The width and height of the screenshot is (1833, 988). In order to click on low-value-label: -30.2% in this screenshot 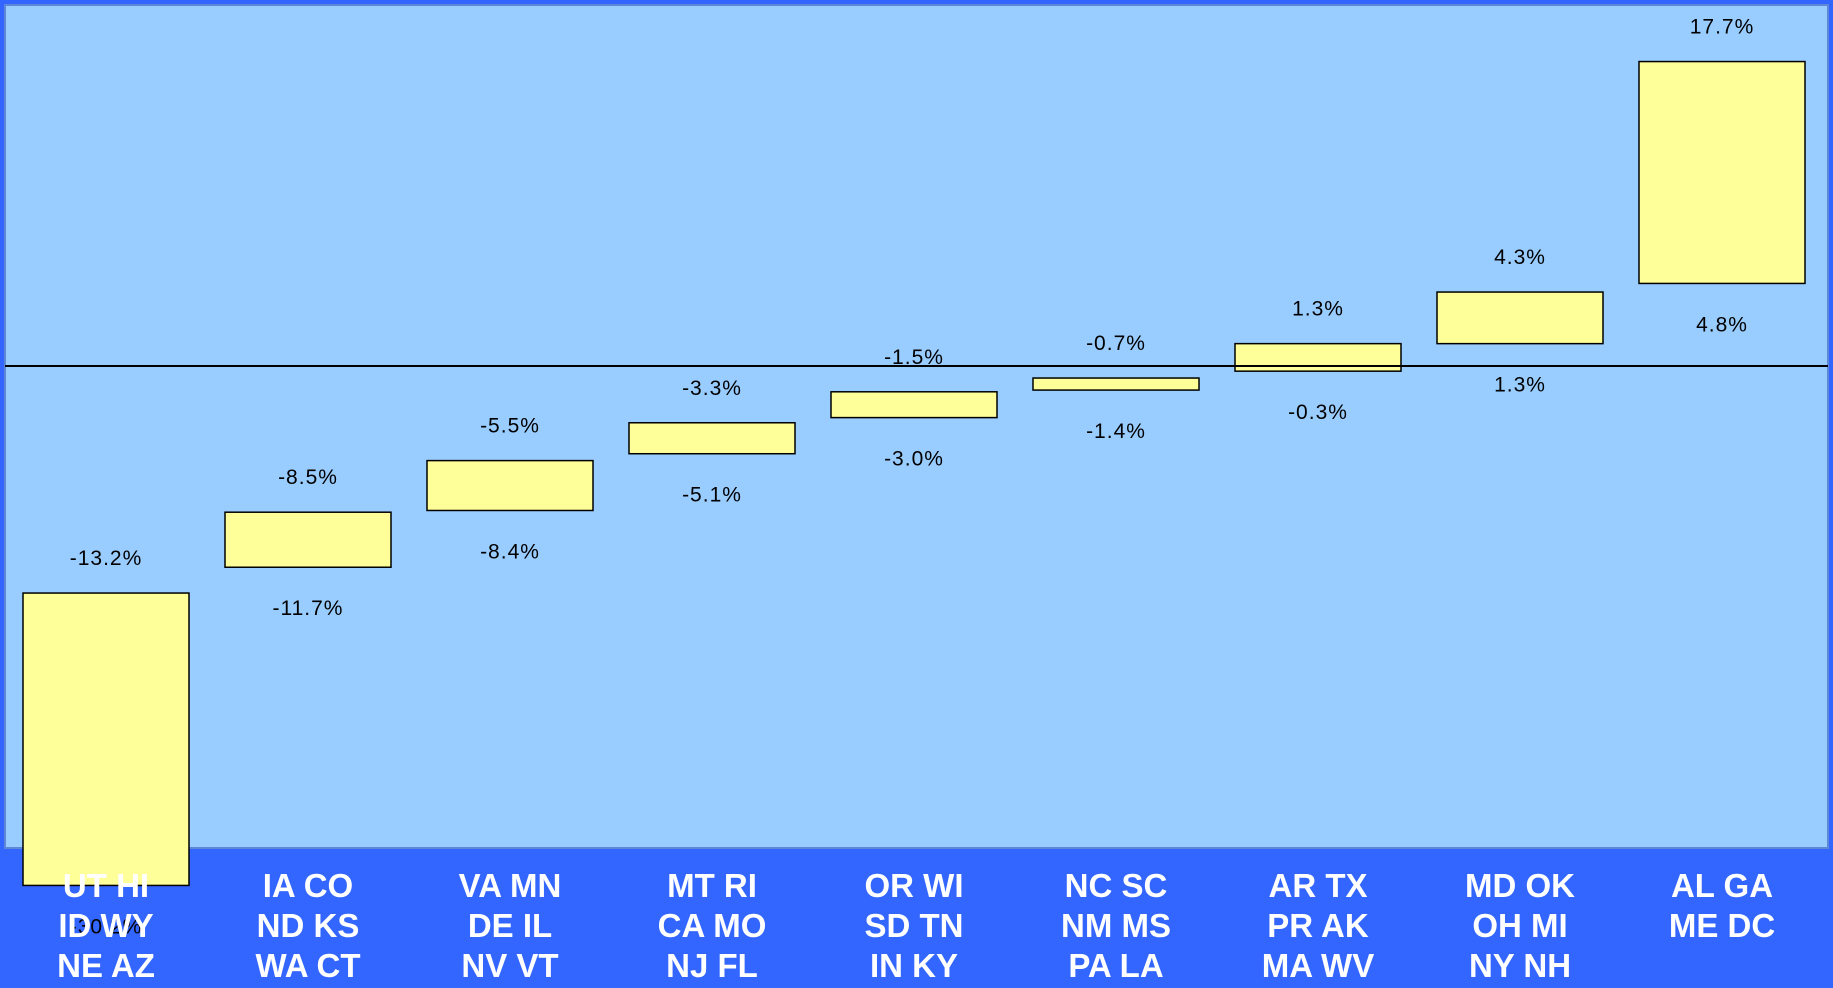, I will do `click(106, 926)`.